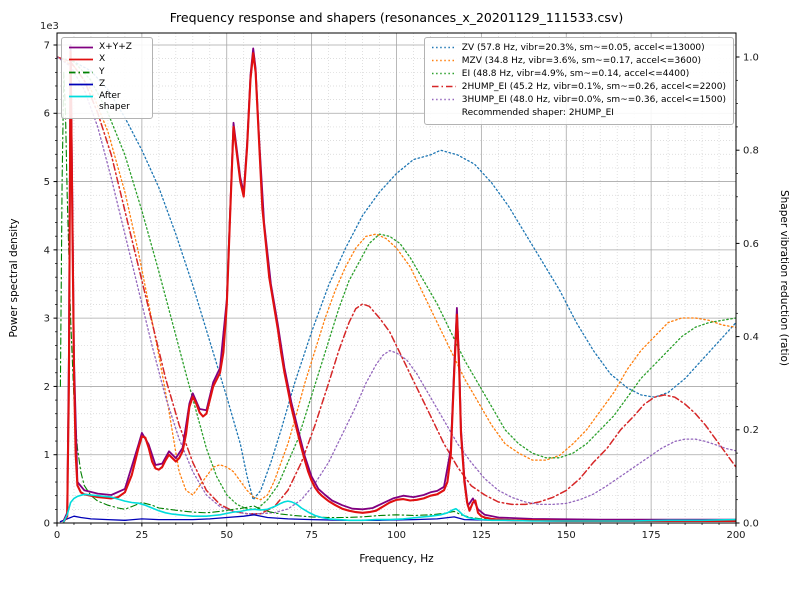  Describe the element at coordinates (102, 71) in the screenshot. I see `psd-legend-label: Y` at that location.